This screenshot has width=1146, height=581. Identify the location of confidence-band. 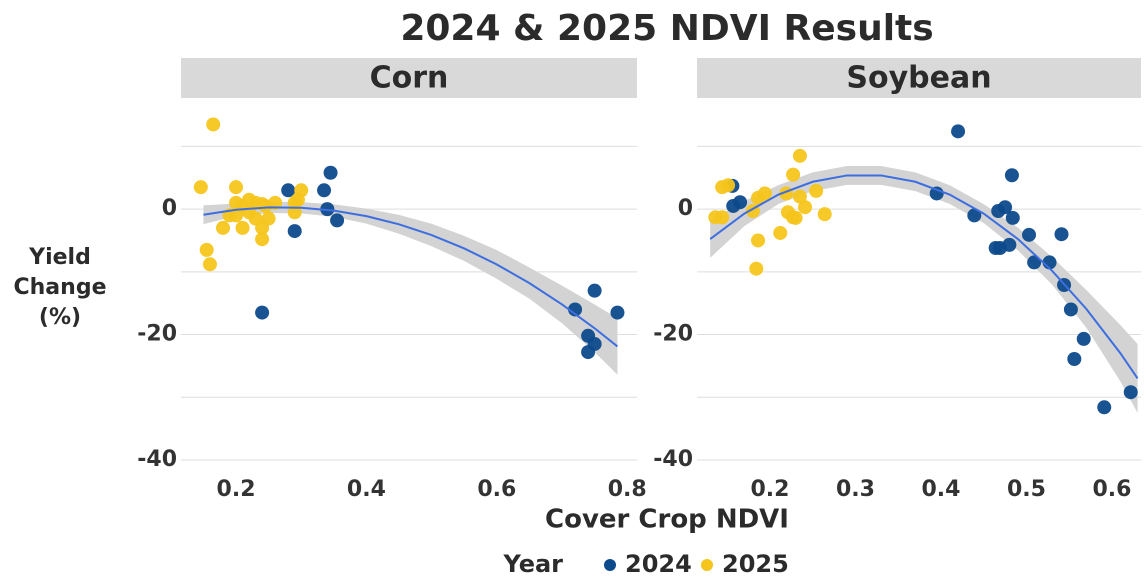
(410, 288).